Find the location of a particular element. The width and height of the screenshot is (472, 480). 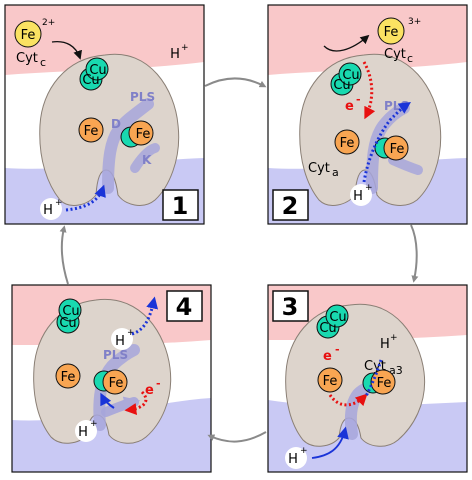

step-number: 1 is located at coordinates (180, 206).